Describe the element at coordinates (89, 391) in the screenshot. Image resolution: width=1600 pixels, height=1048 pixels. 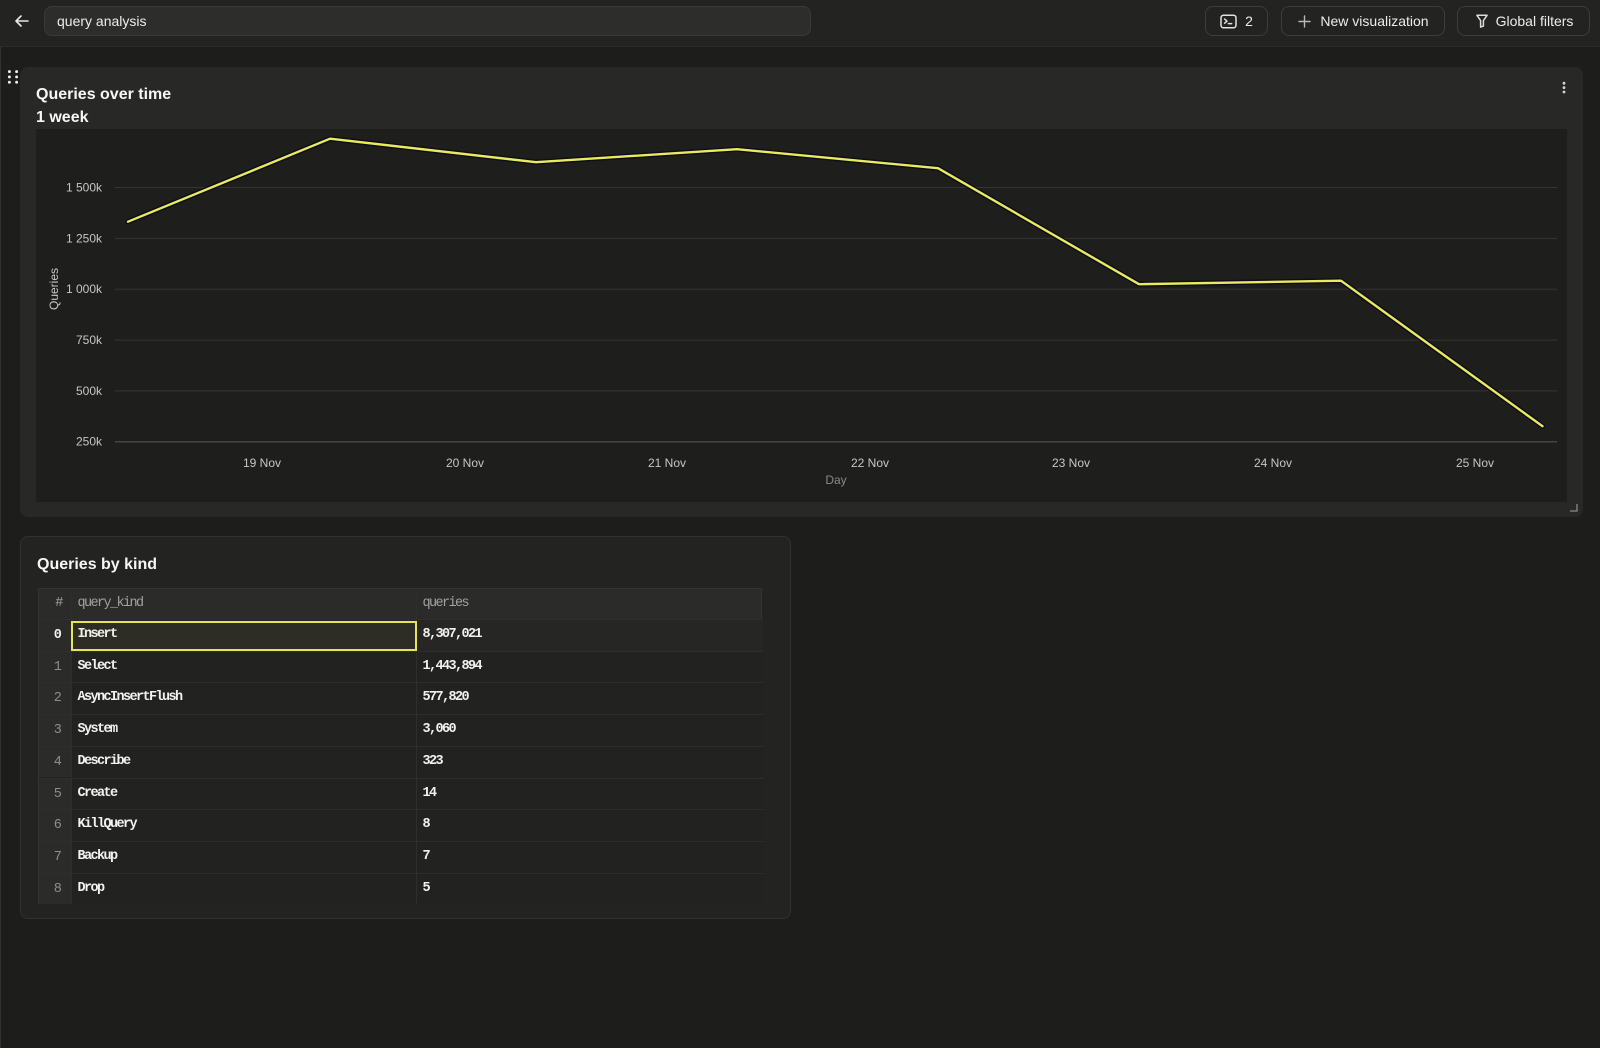
I see `svg-text: 500k` at that location.